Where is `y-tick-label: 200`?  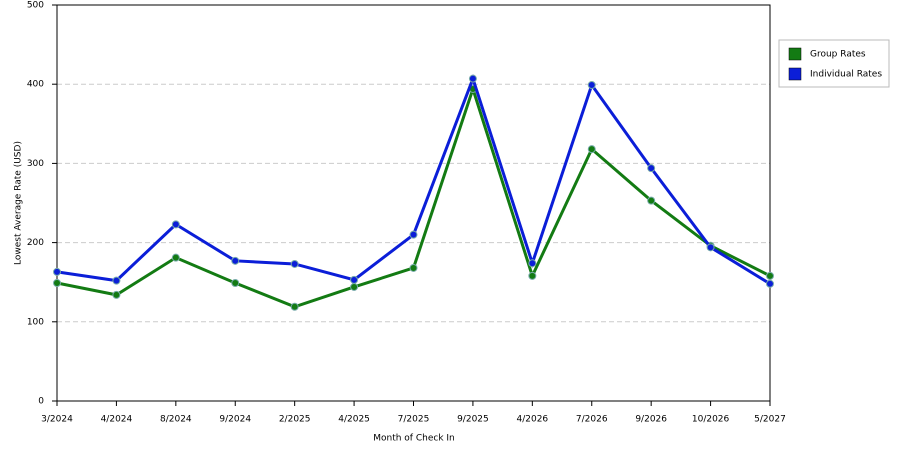
y-tick-label: 200 is located at coordinates (35, 243).